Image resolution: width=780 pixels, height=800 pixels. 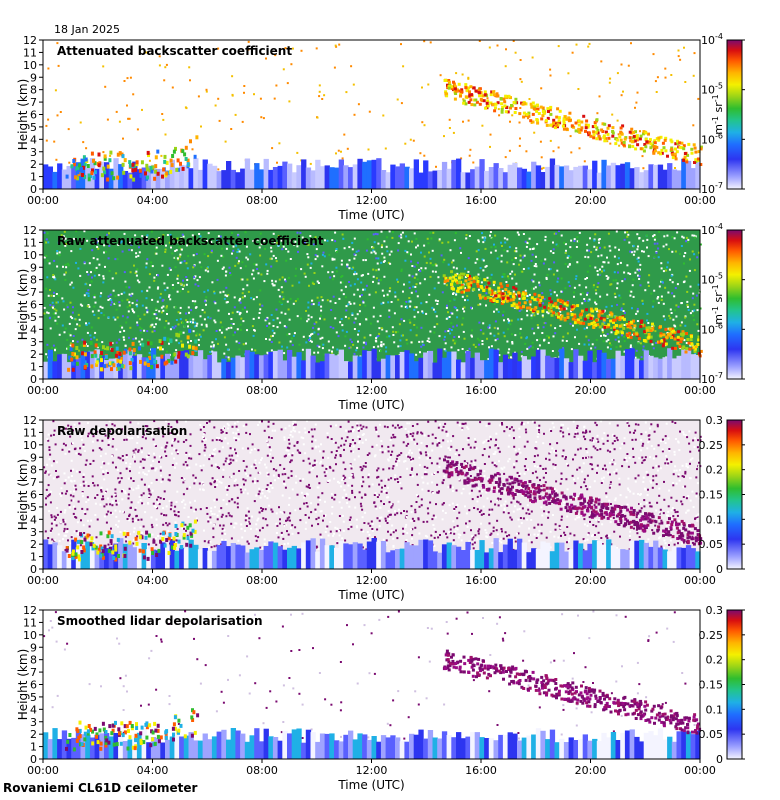 I want to click on colorbar: 0 0.05 0.1 0.15 0.2 0.25 0.3, so click(x=722, y=495).